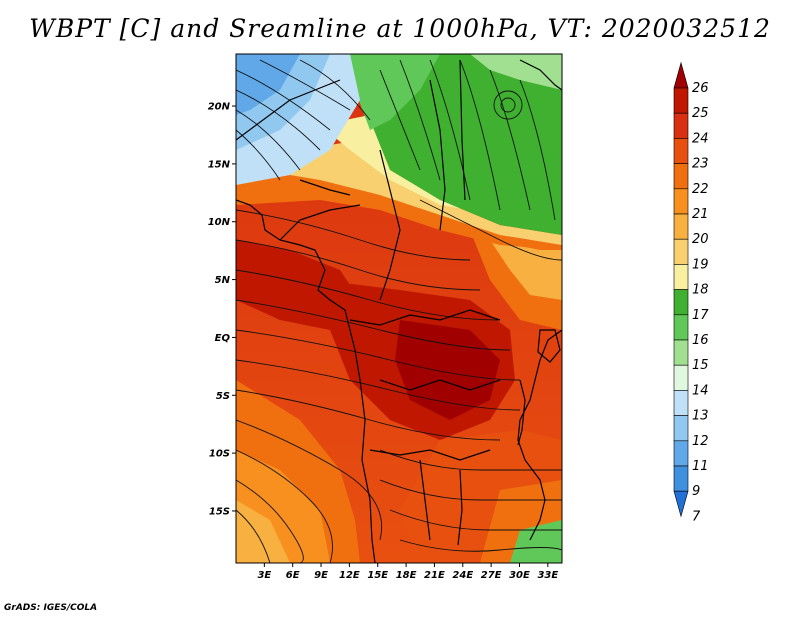 The image size is (800, 618). Describe the element at coordinates (349, 575) in the screenshot. I see `x-tick-label: 12E` at that location.